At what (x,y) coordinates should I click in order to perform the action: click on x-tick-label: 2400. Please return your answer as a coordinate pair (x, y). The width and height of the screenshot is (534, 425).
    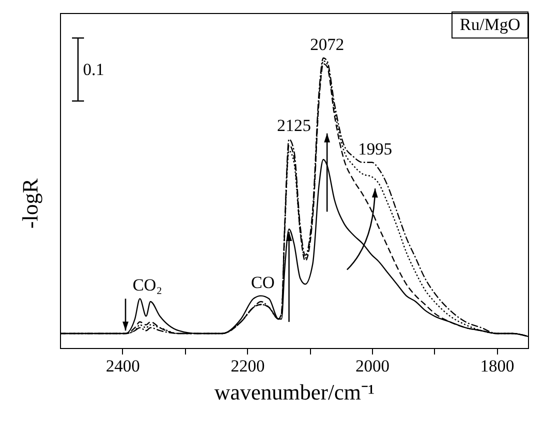
    Looking at the image, I should click on (123, 366).